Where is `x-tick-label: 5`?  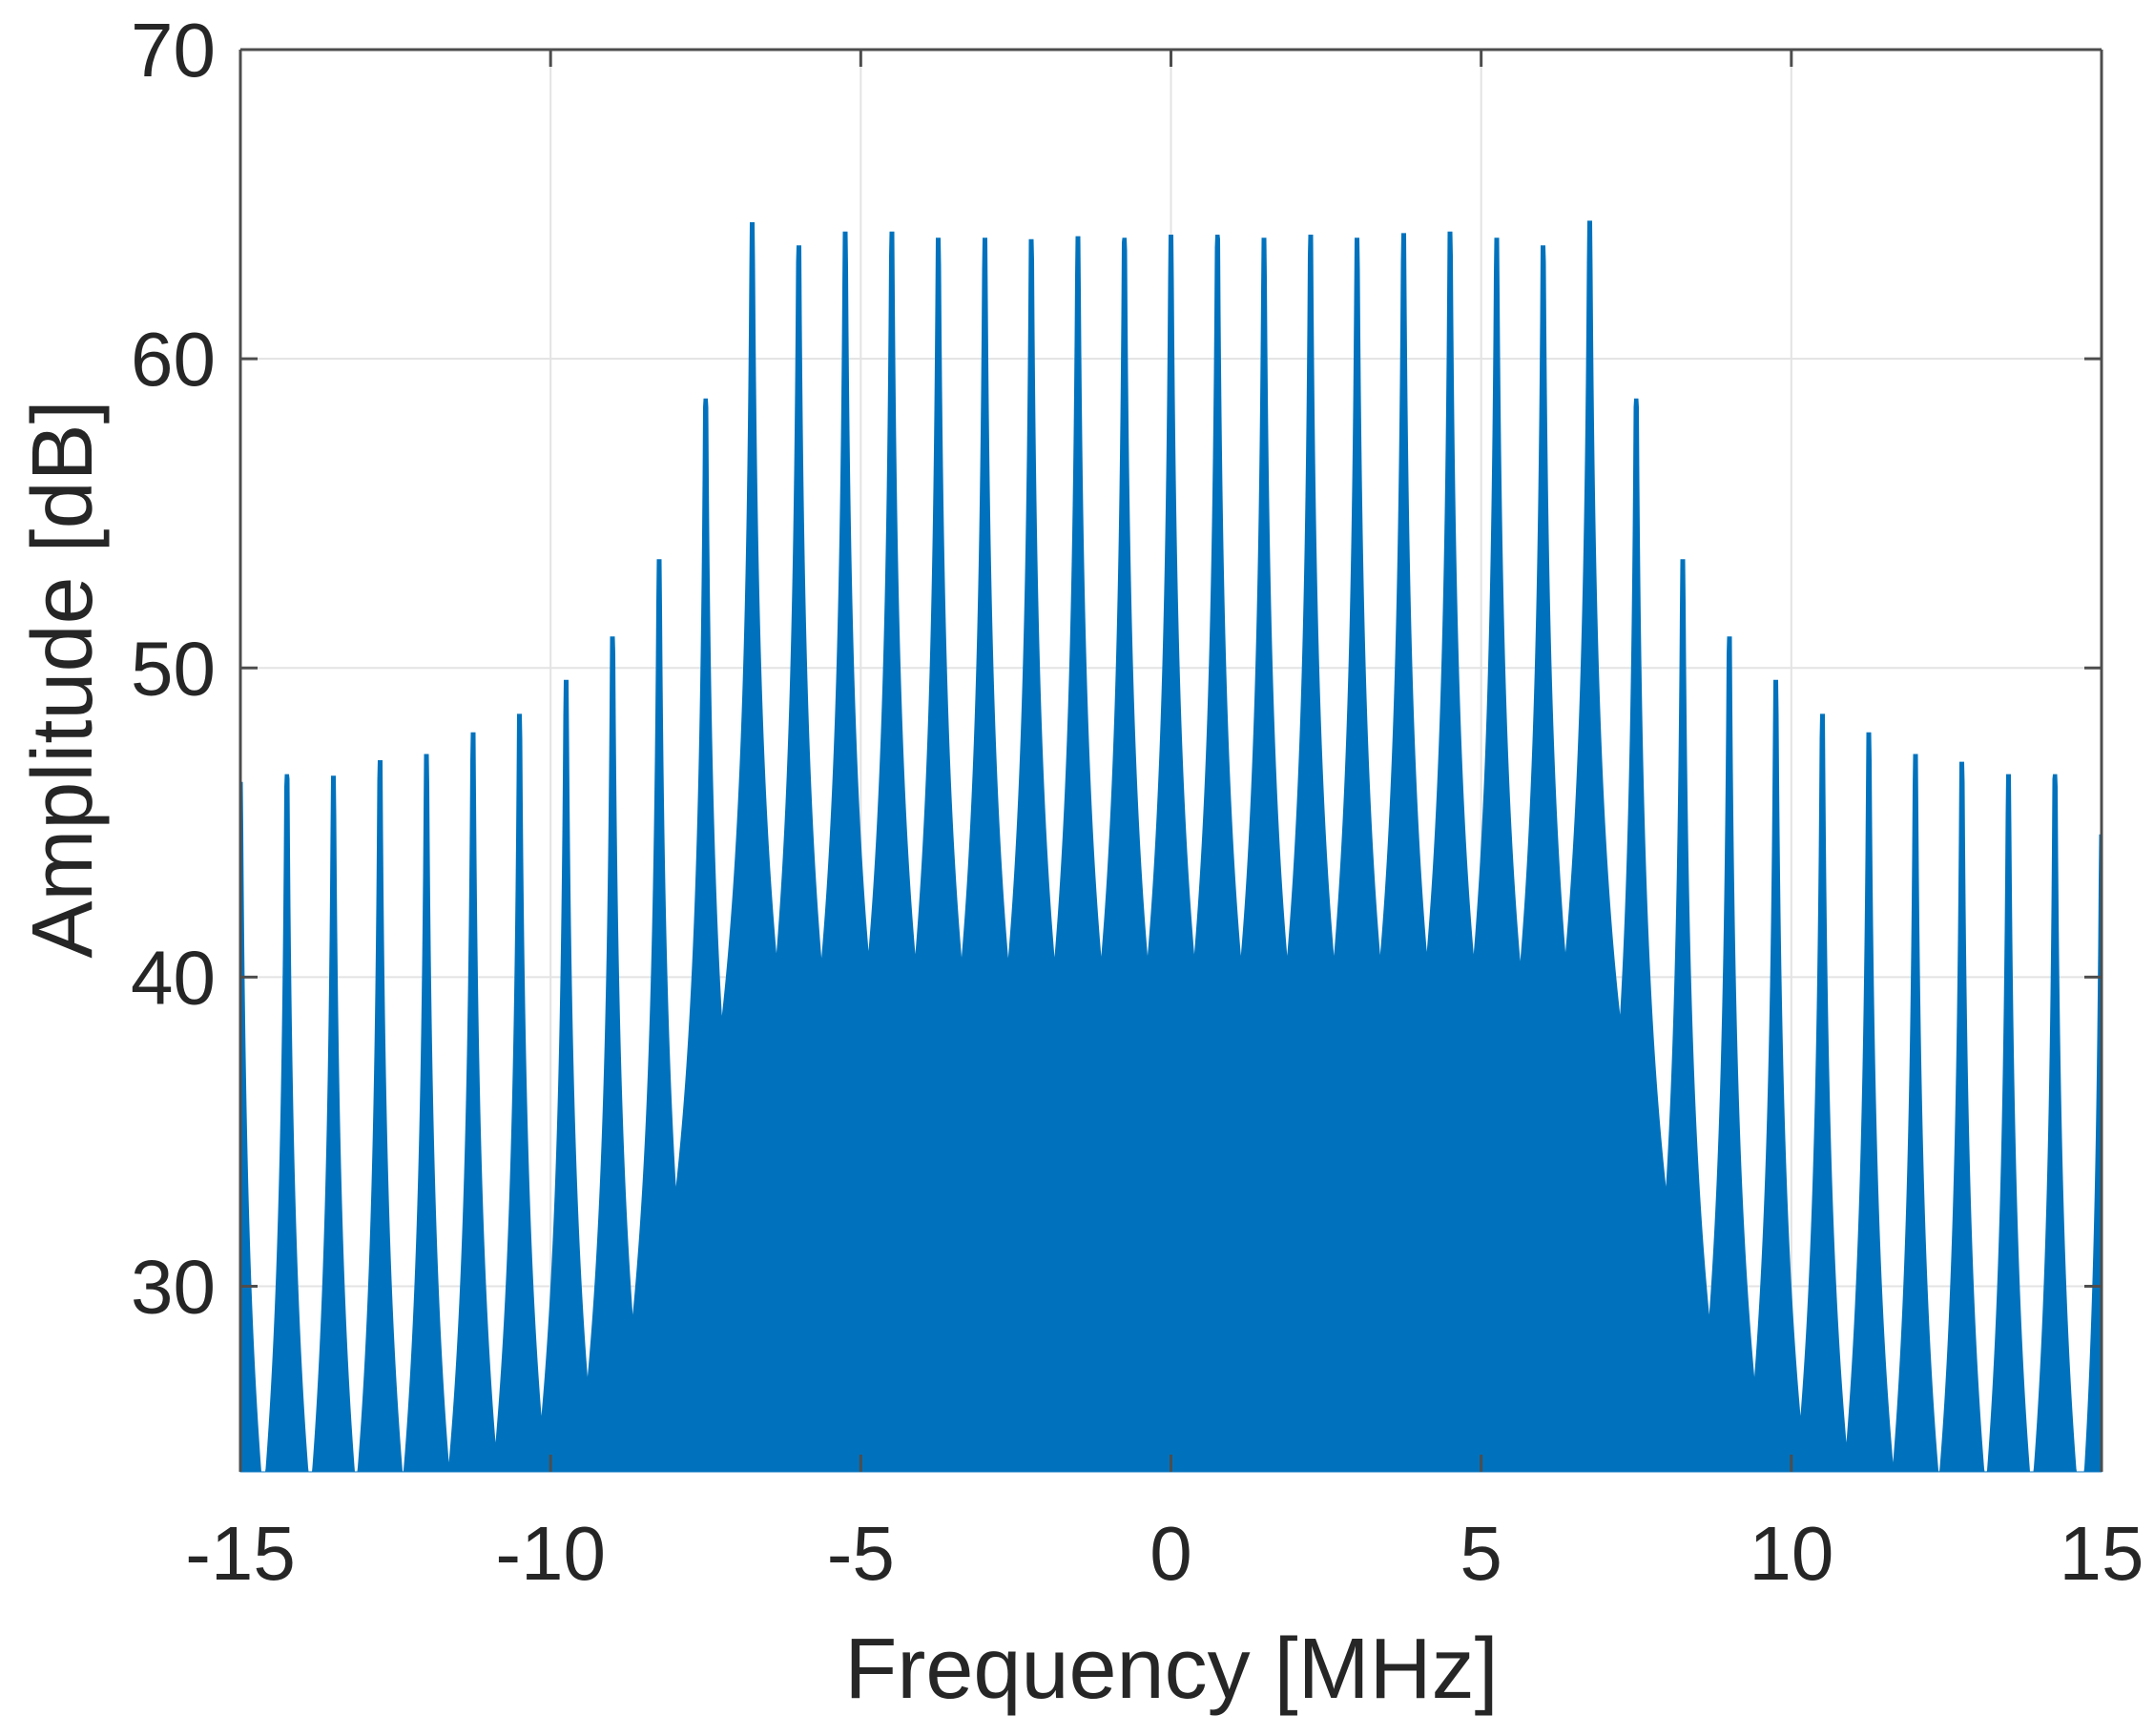
x-tick-label: 5 is located at coordinates (1481, 1553).